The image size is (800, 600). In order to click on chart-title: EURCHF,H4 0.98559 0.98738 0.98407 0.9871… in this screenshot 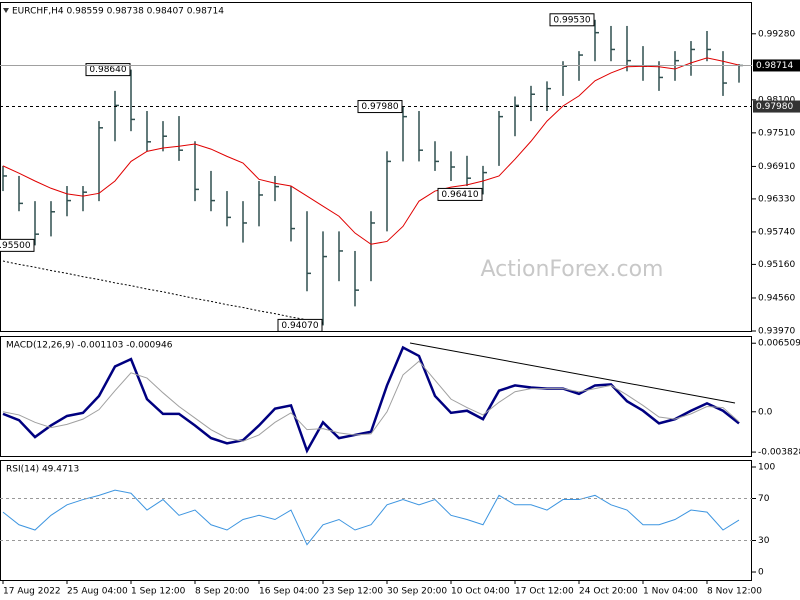, I will do `click(118, 12)`.